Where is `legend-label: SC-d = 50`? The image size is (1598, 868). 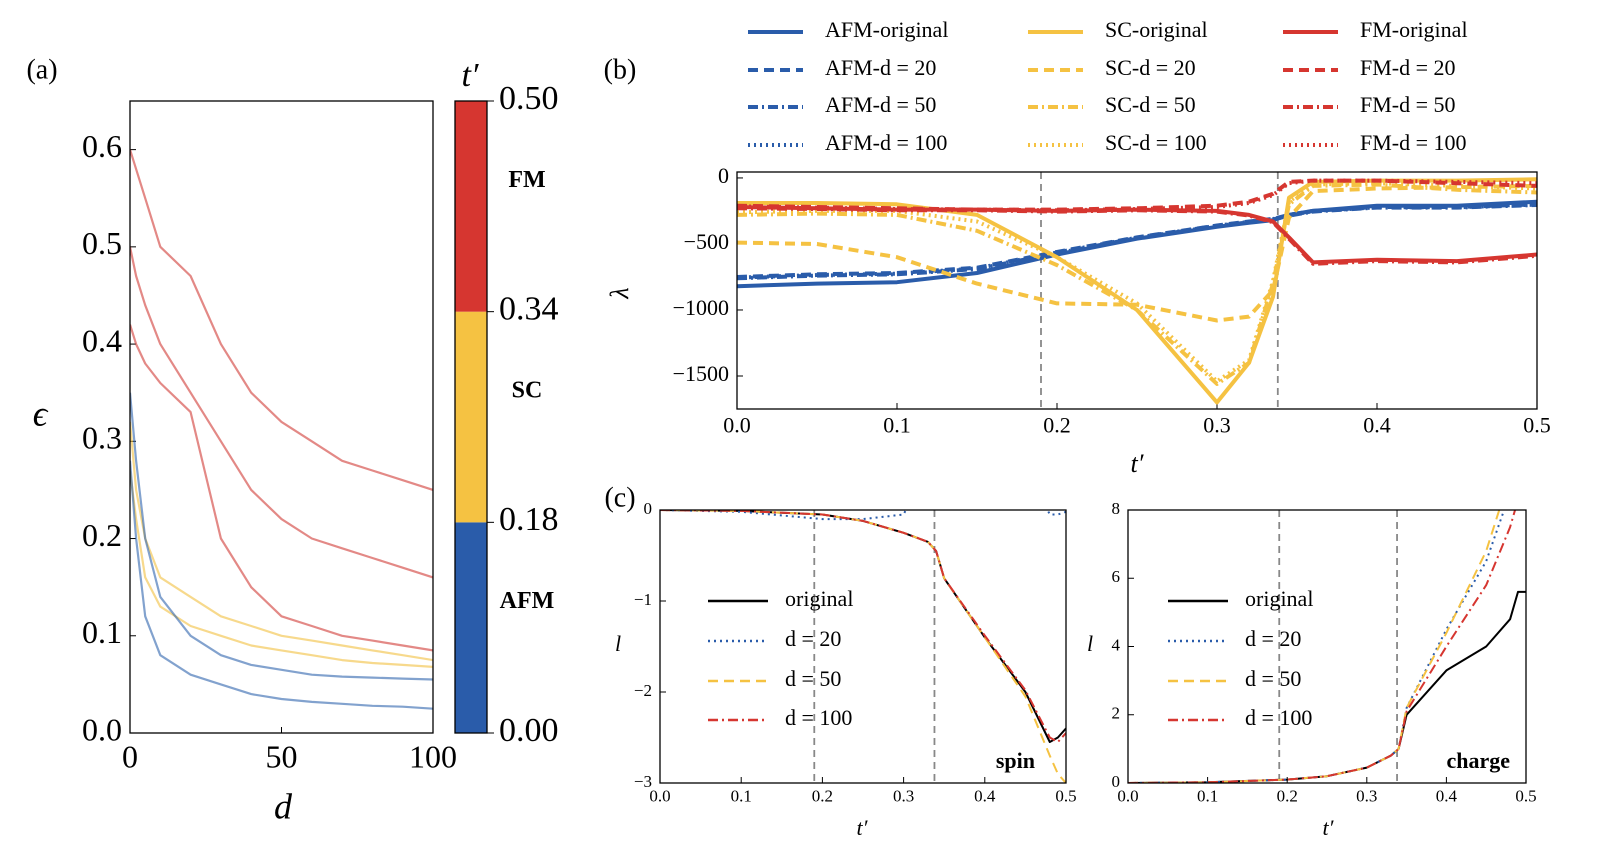
legend-label: SC-d = 50 is located at coordinates (1150, 104).